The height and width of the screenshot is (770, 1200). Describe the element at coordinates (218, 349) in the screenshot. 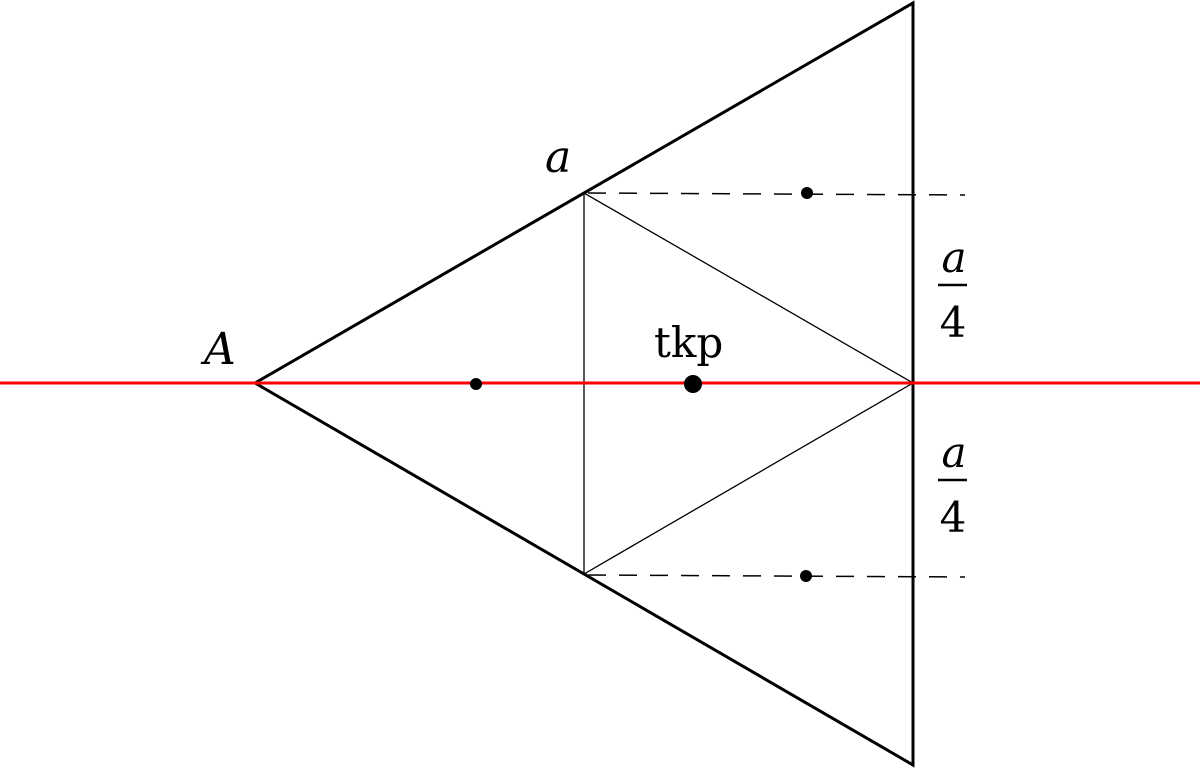

I see `label-A: A` at that location.